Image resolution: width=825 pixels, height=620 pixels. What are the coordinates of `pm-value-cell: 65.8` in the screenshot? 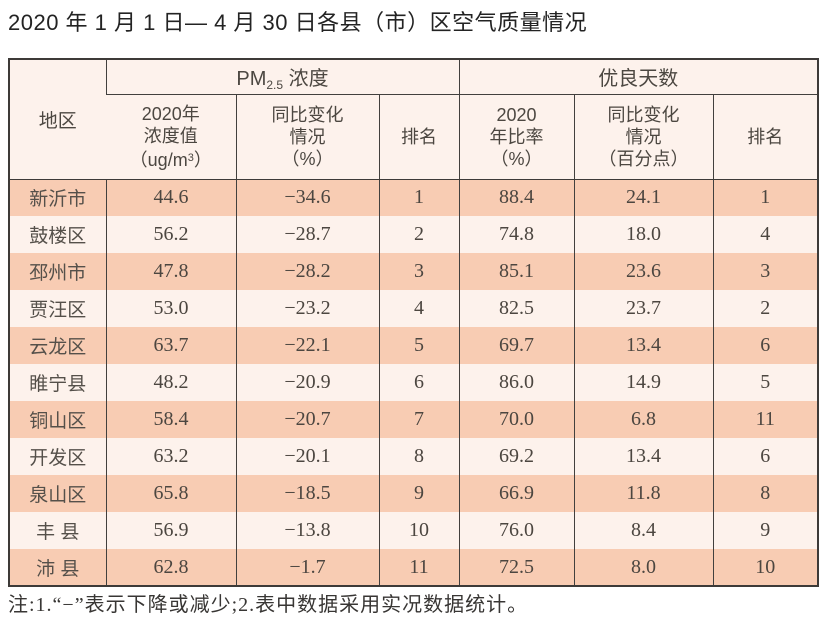 It's located at (170, 493).